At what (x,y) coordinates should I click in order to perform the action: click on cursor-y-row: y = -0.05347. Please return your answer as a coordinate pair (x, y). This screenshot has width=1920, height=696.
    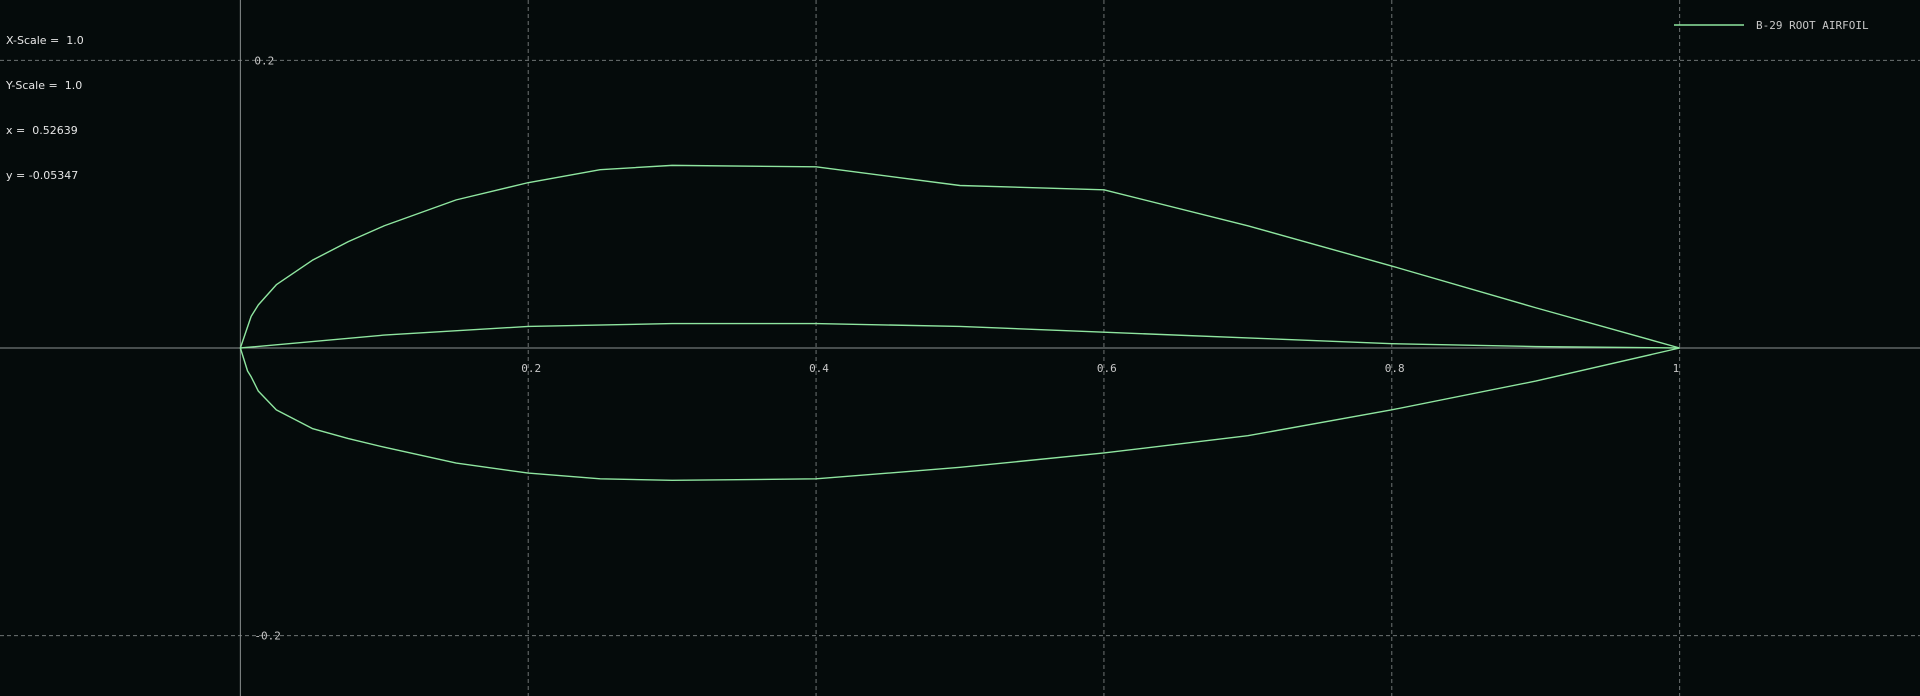
    Looking at the image, I should click on (45, 175).